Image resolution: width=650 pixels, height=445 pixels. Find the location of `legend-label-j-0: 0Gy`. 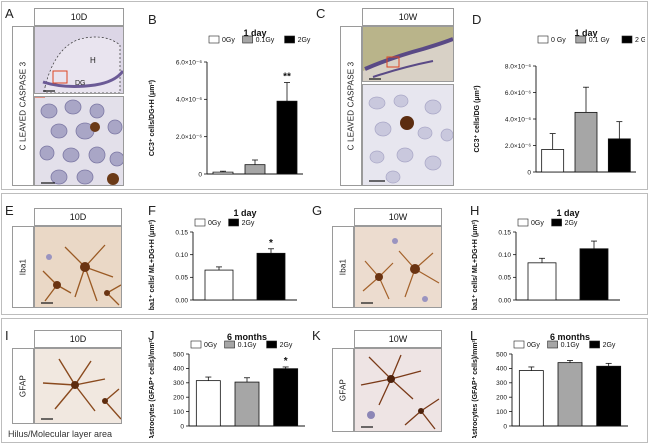

legend-label-j-0: 0Gy is located at coordinates (210, 345).